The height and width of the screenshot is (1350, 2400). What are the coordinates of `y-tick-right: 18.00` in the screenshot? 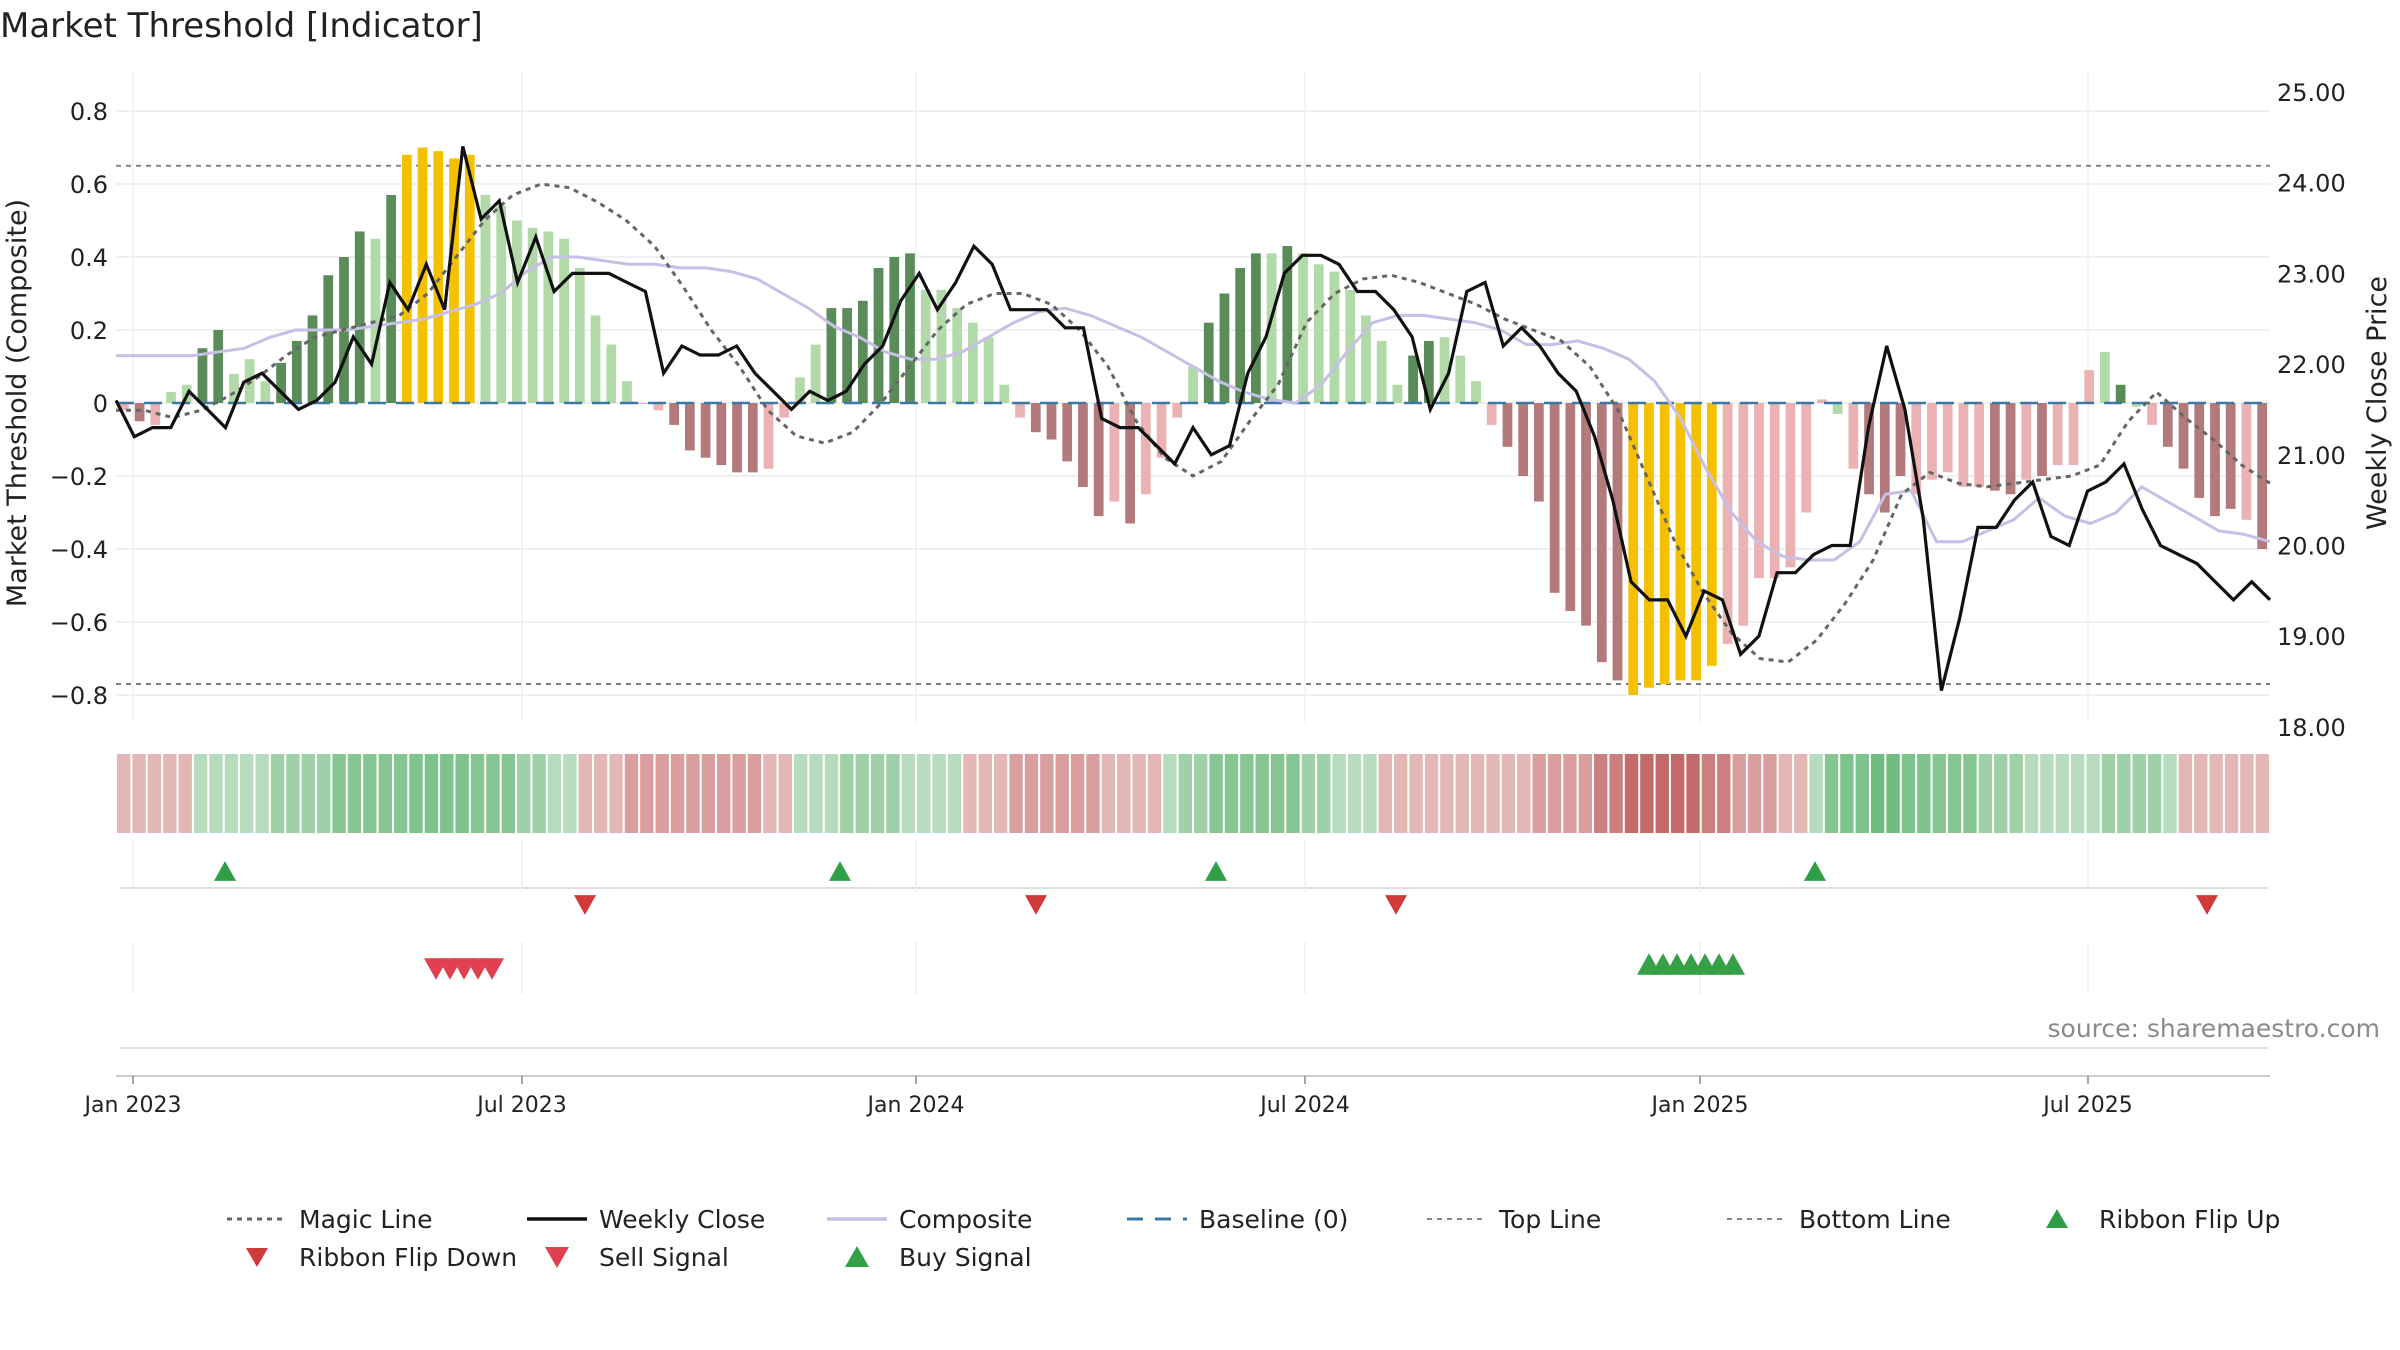 It's located at (2311, 728).